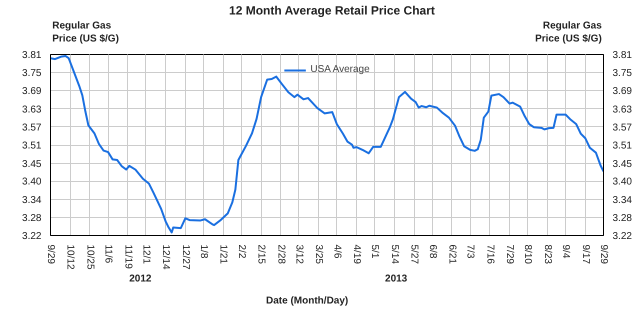  I want to click on y-tick-label: 3.45, so click(32, 164).